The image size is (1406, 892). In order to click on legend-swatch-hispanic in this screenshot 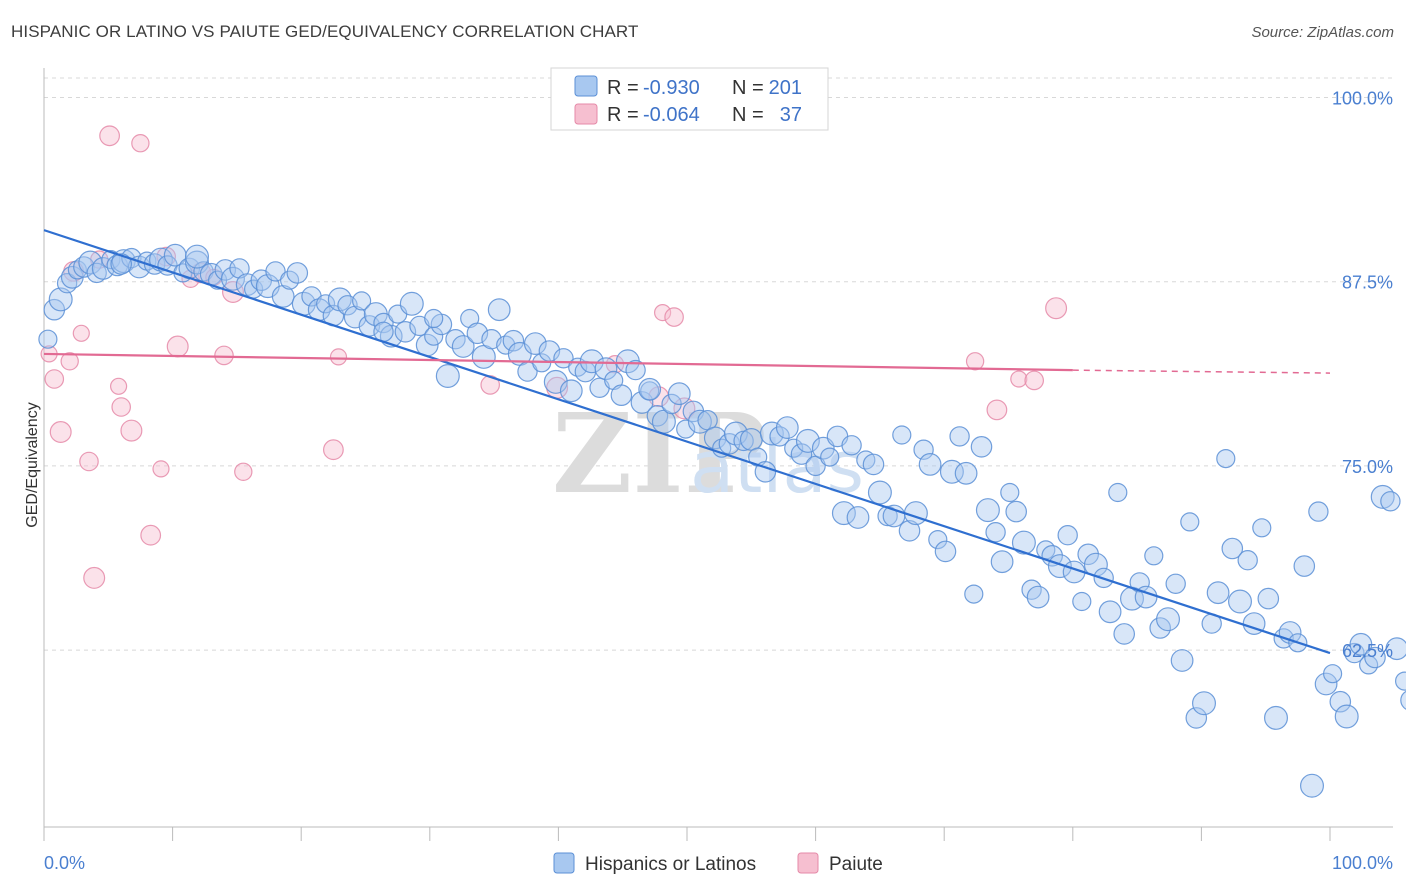, I will do `click(586, 86)`.